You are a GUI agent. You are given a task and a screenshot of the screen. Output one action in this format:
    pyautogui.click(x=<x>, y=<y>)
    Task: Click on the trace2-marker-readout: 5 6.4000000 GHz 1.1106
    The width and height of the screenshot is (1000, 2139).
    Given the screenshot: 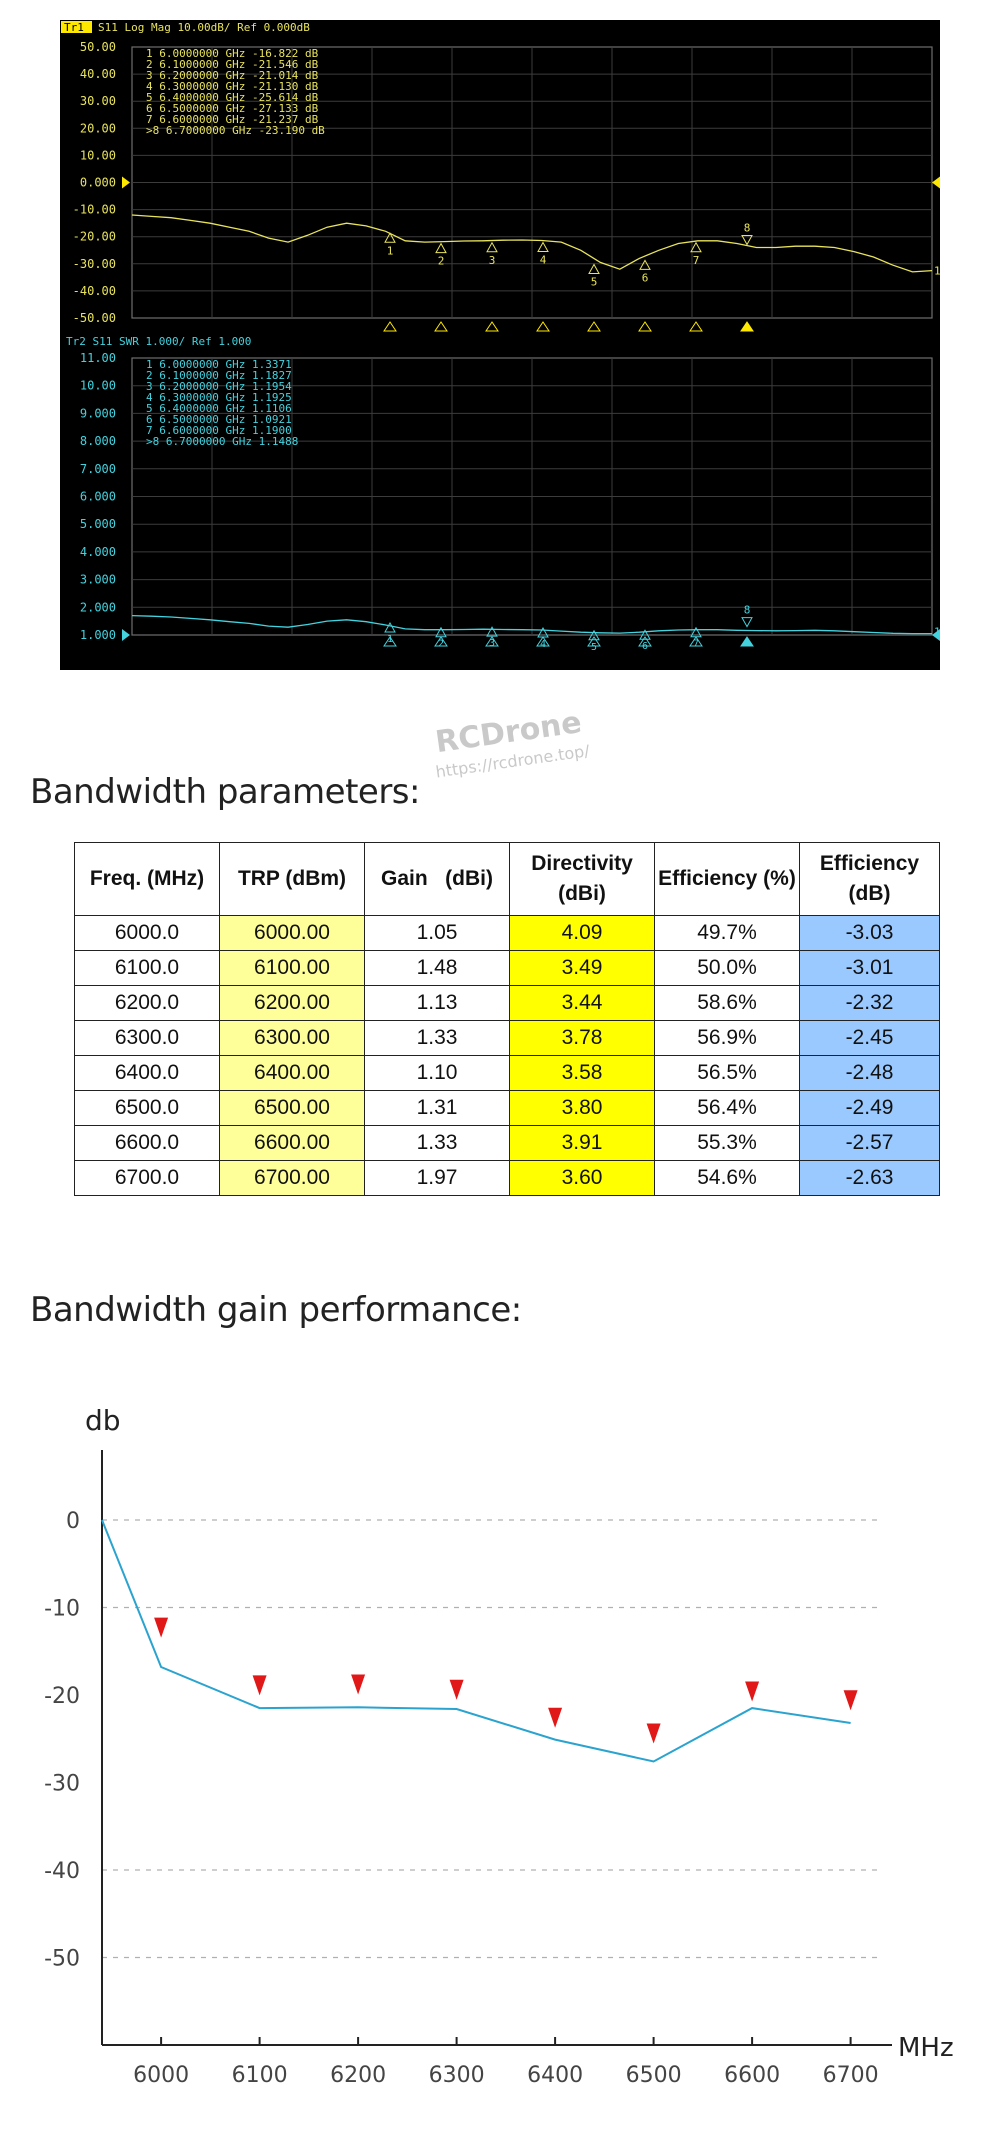 What is the action you would take?
    pyautogui.click(x=219, y=408)
    